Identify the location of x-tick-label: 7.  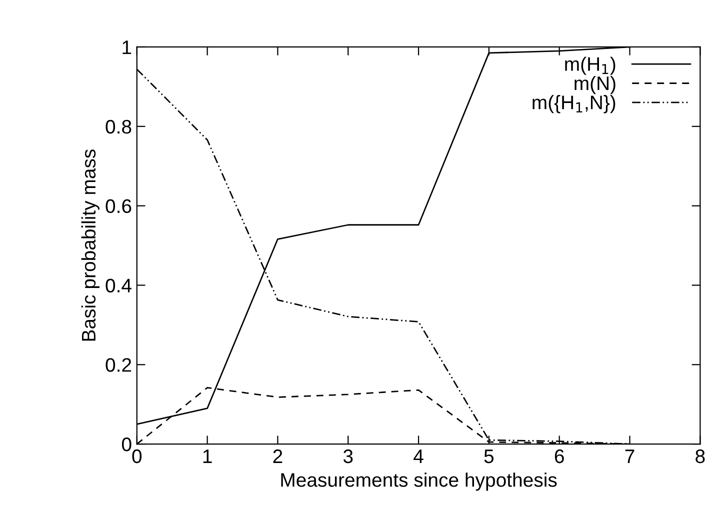
(629, 456).